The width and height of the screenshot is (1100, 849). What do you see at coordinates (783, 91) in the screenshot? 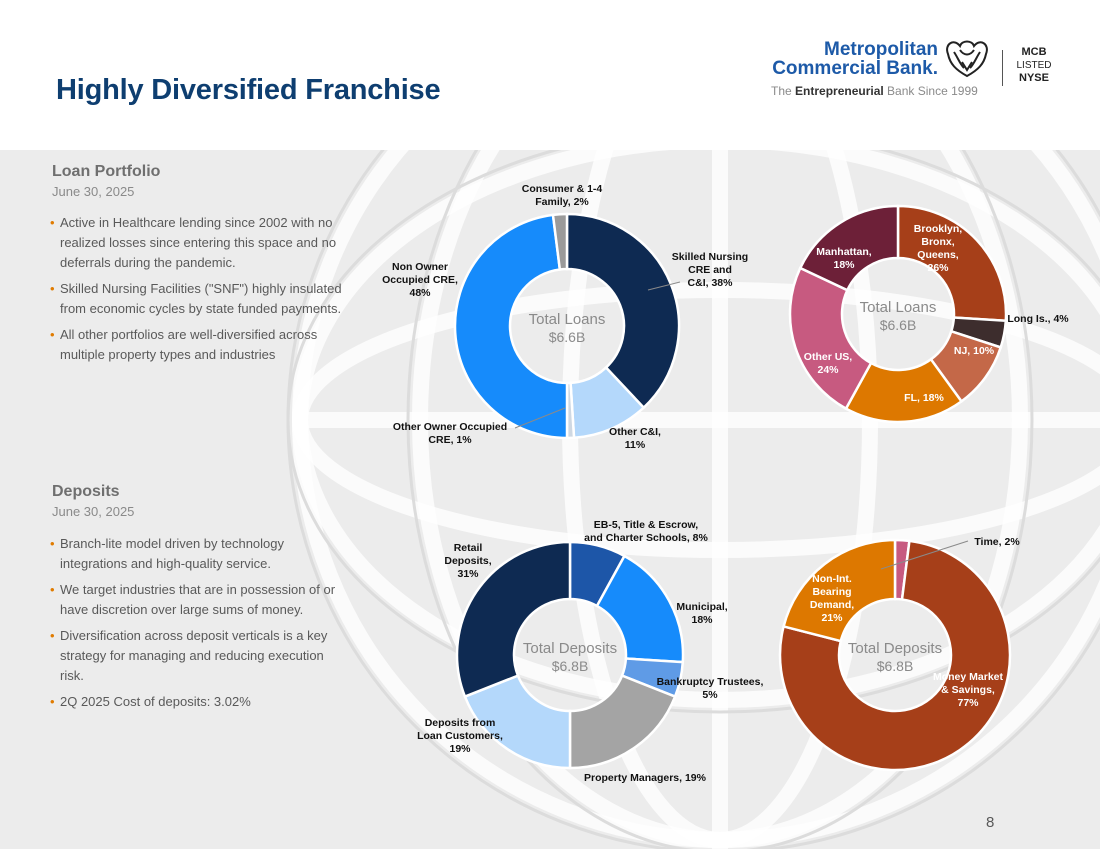
I see `logo-tagline-pre: The` at bounding box center [783, 91].